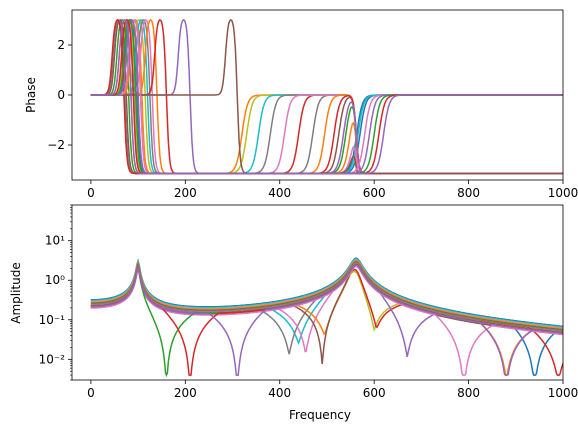  I want to click on y-tick-label: 0, so click(61, 95).